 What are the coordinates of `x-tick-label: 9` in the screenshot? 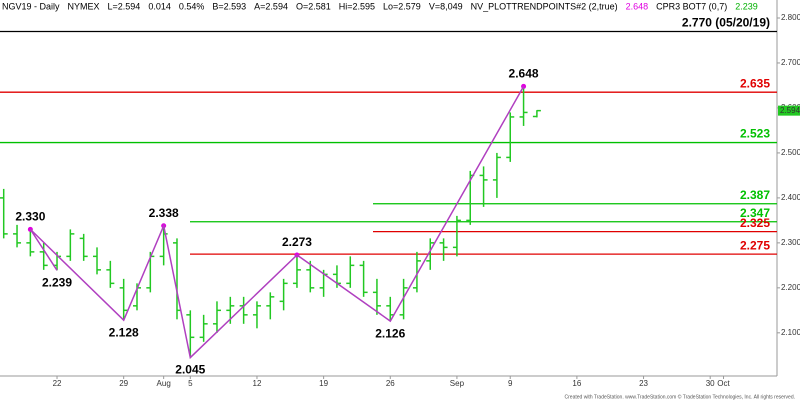 It's located at (510, 383).